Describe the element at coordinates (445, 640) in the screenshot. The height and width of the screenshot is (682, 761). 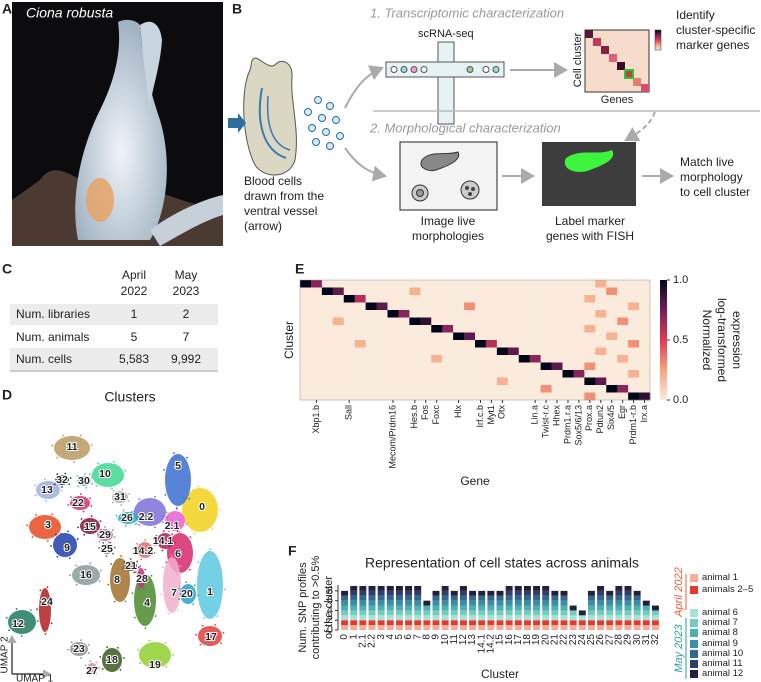
I see `x-tick-label: 10` at that location.